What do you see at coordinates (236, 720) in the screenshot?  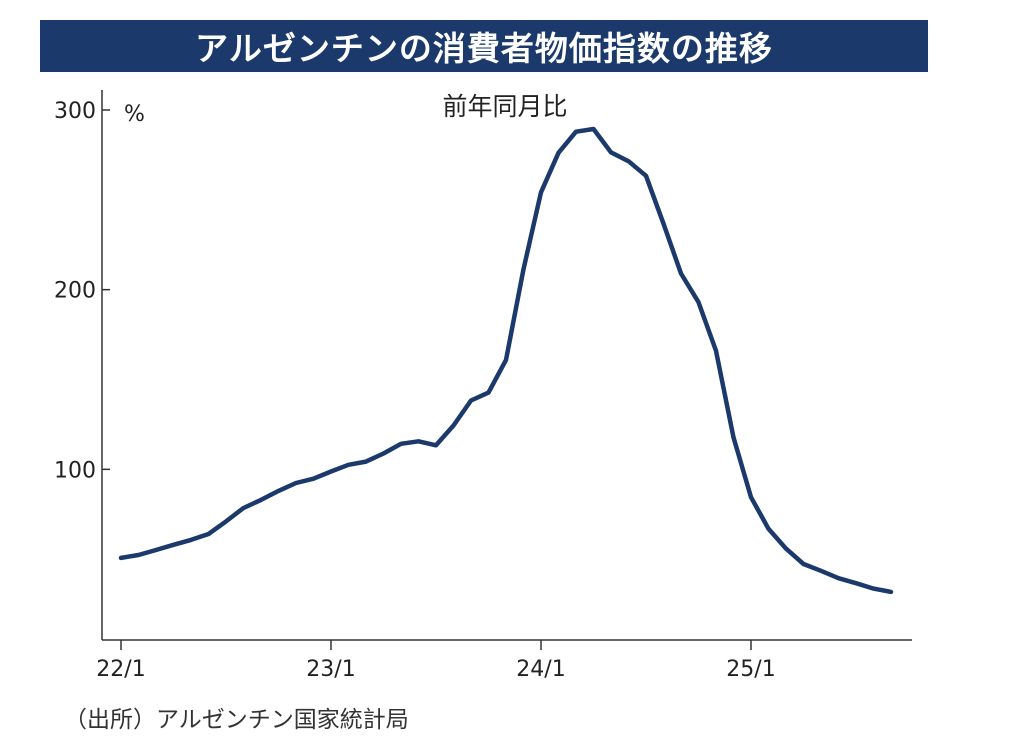 I see `source-note: （出所）アルゼンチン国家統計局` at bounding box center [236, 720].